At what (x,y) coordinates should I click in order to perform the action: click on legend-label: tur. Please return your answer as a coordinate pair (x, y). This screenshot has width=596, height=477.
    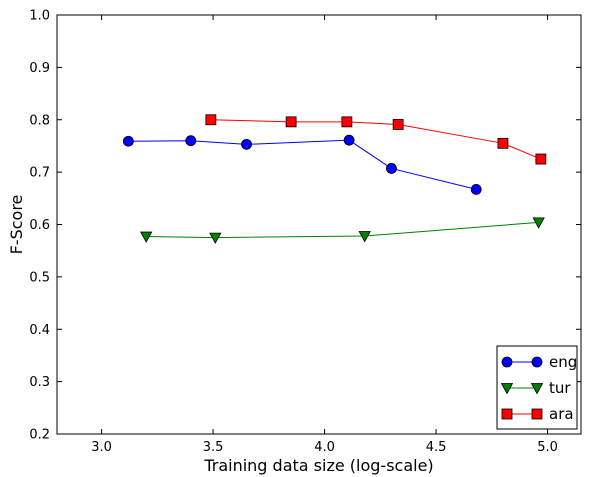
    Looking at the image, I should click on (560, 388).